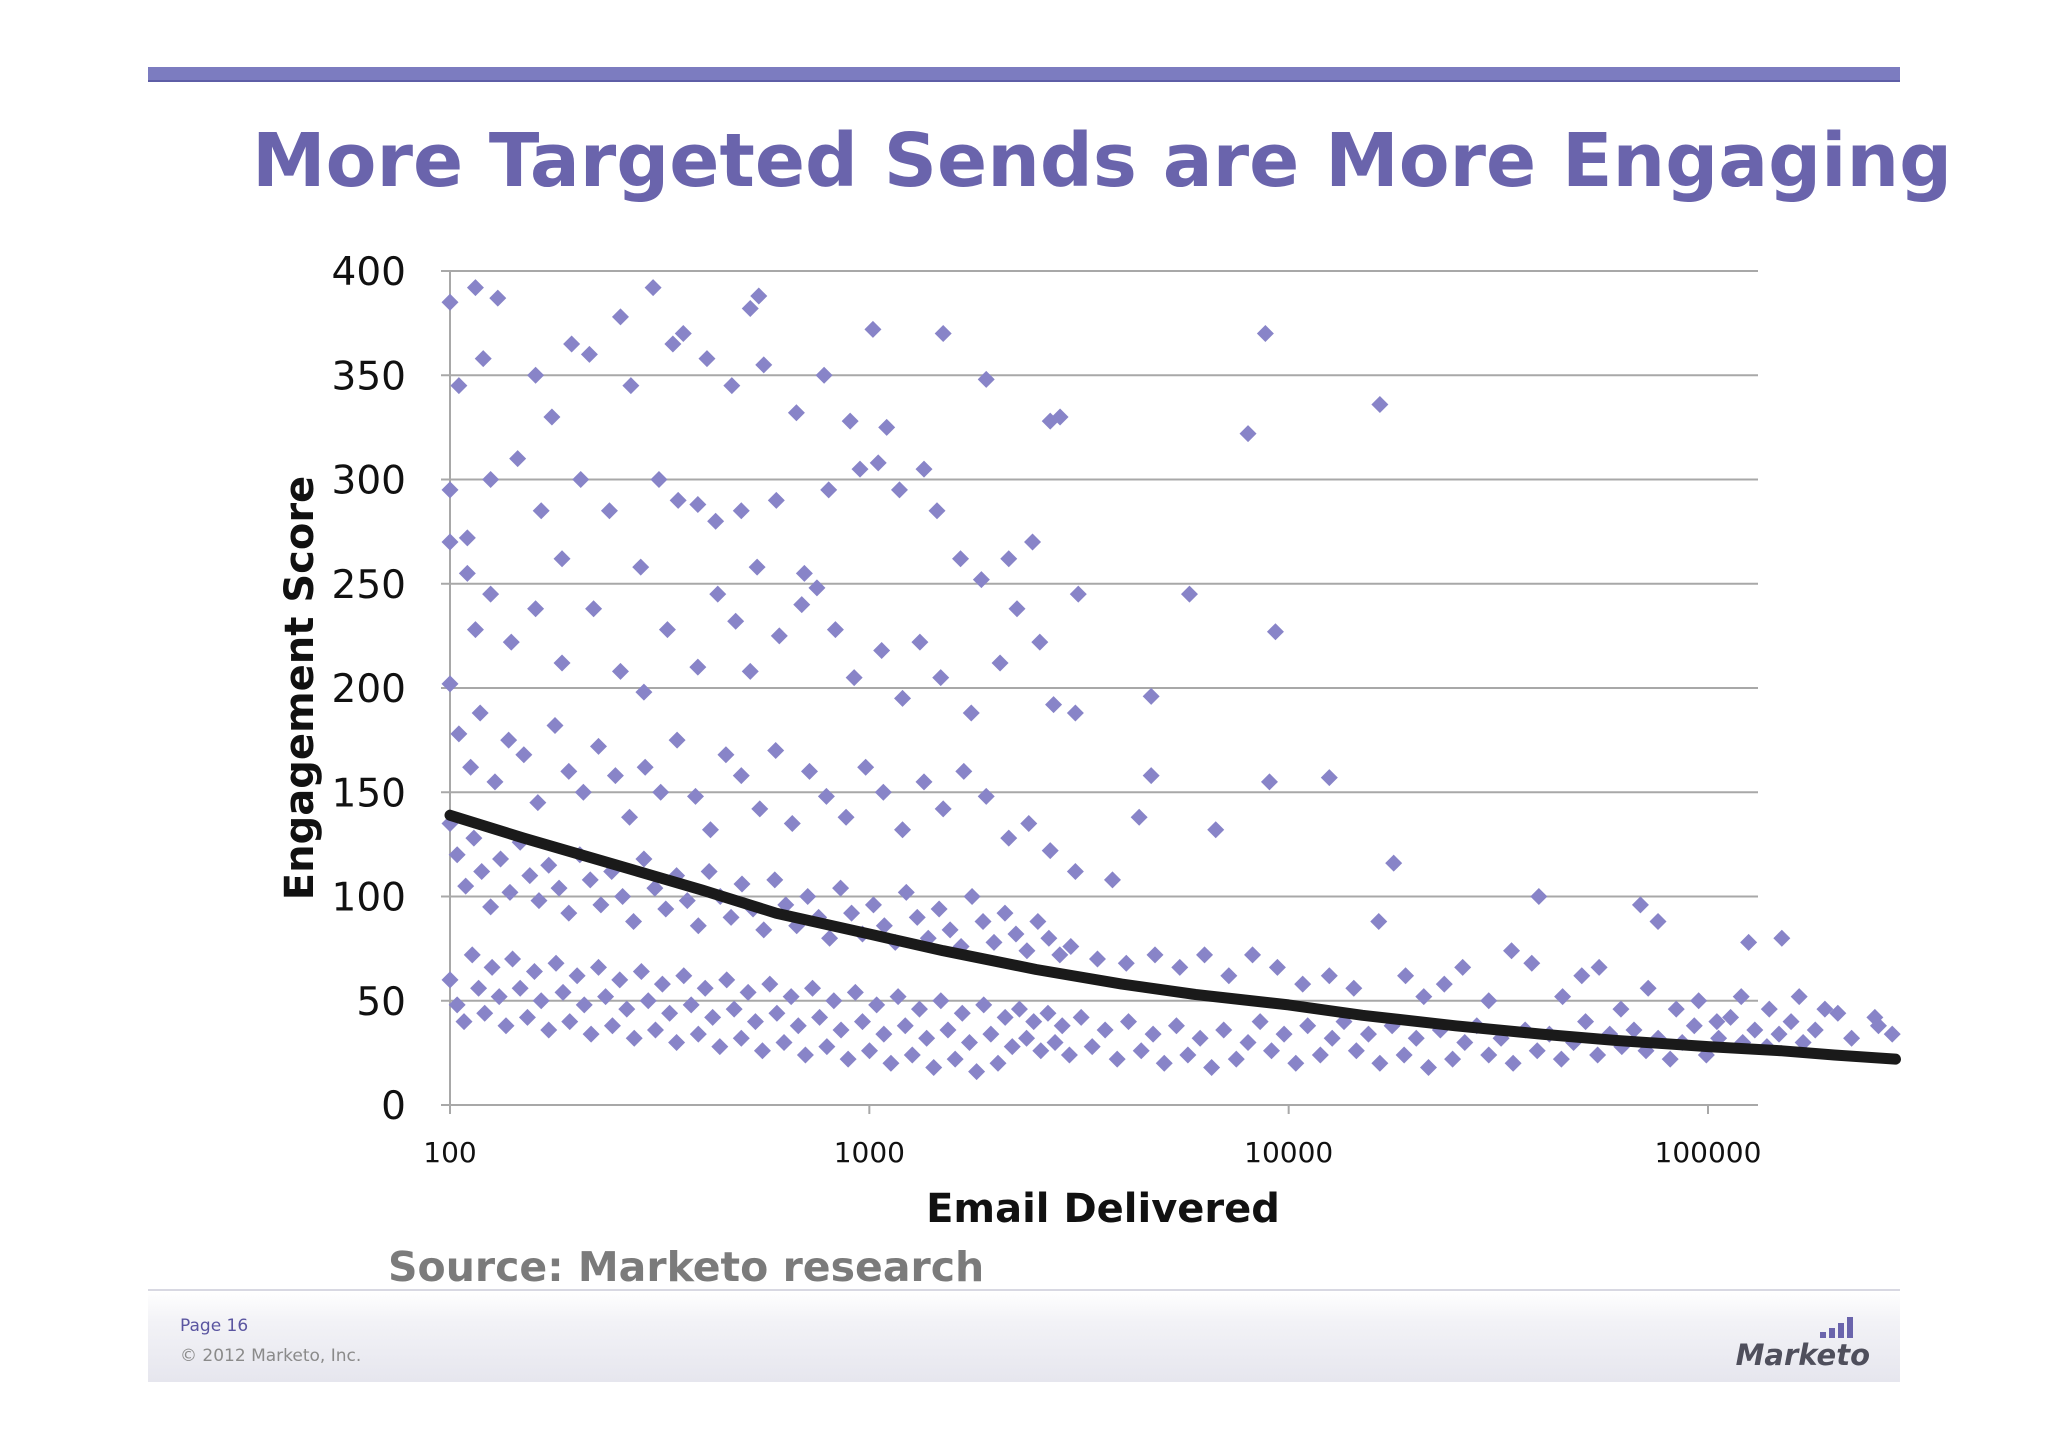 Image resolution: width=2048 pixels, height=1447 pixels. Describe the element at coordinates (1172, 937) in the screenshot. I see `trend-line-group` at that location.